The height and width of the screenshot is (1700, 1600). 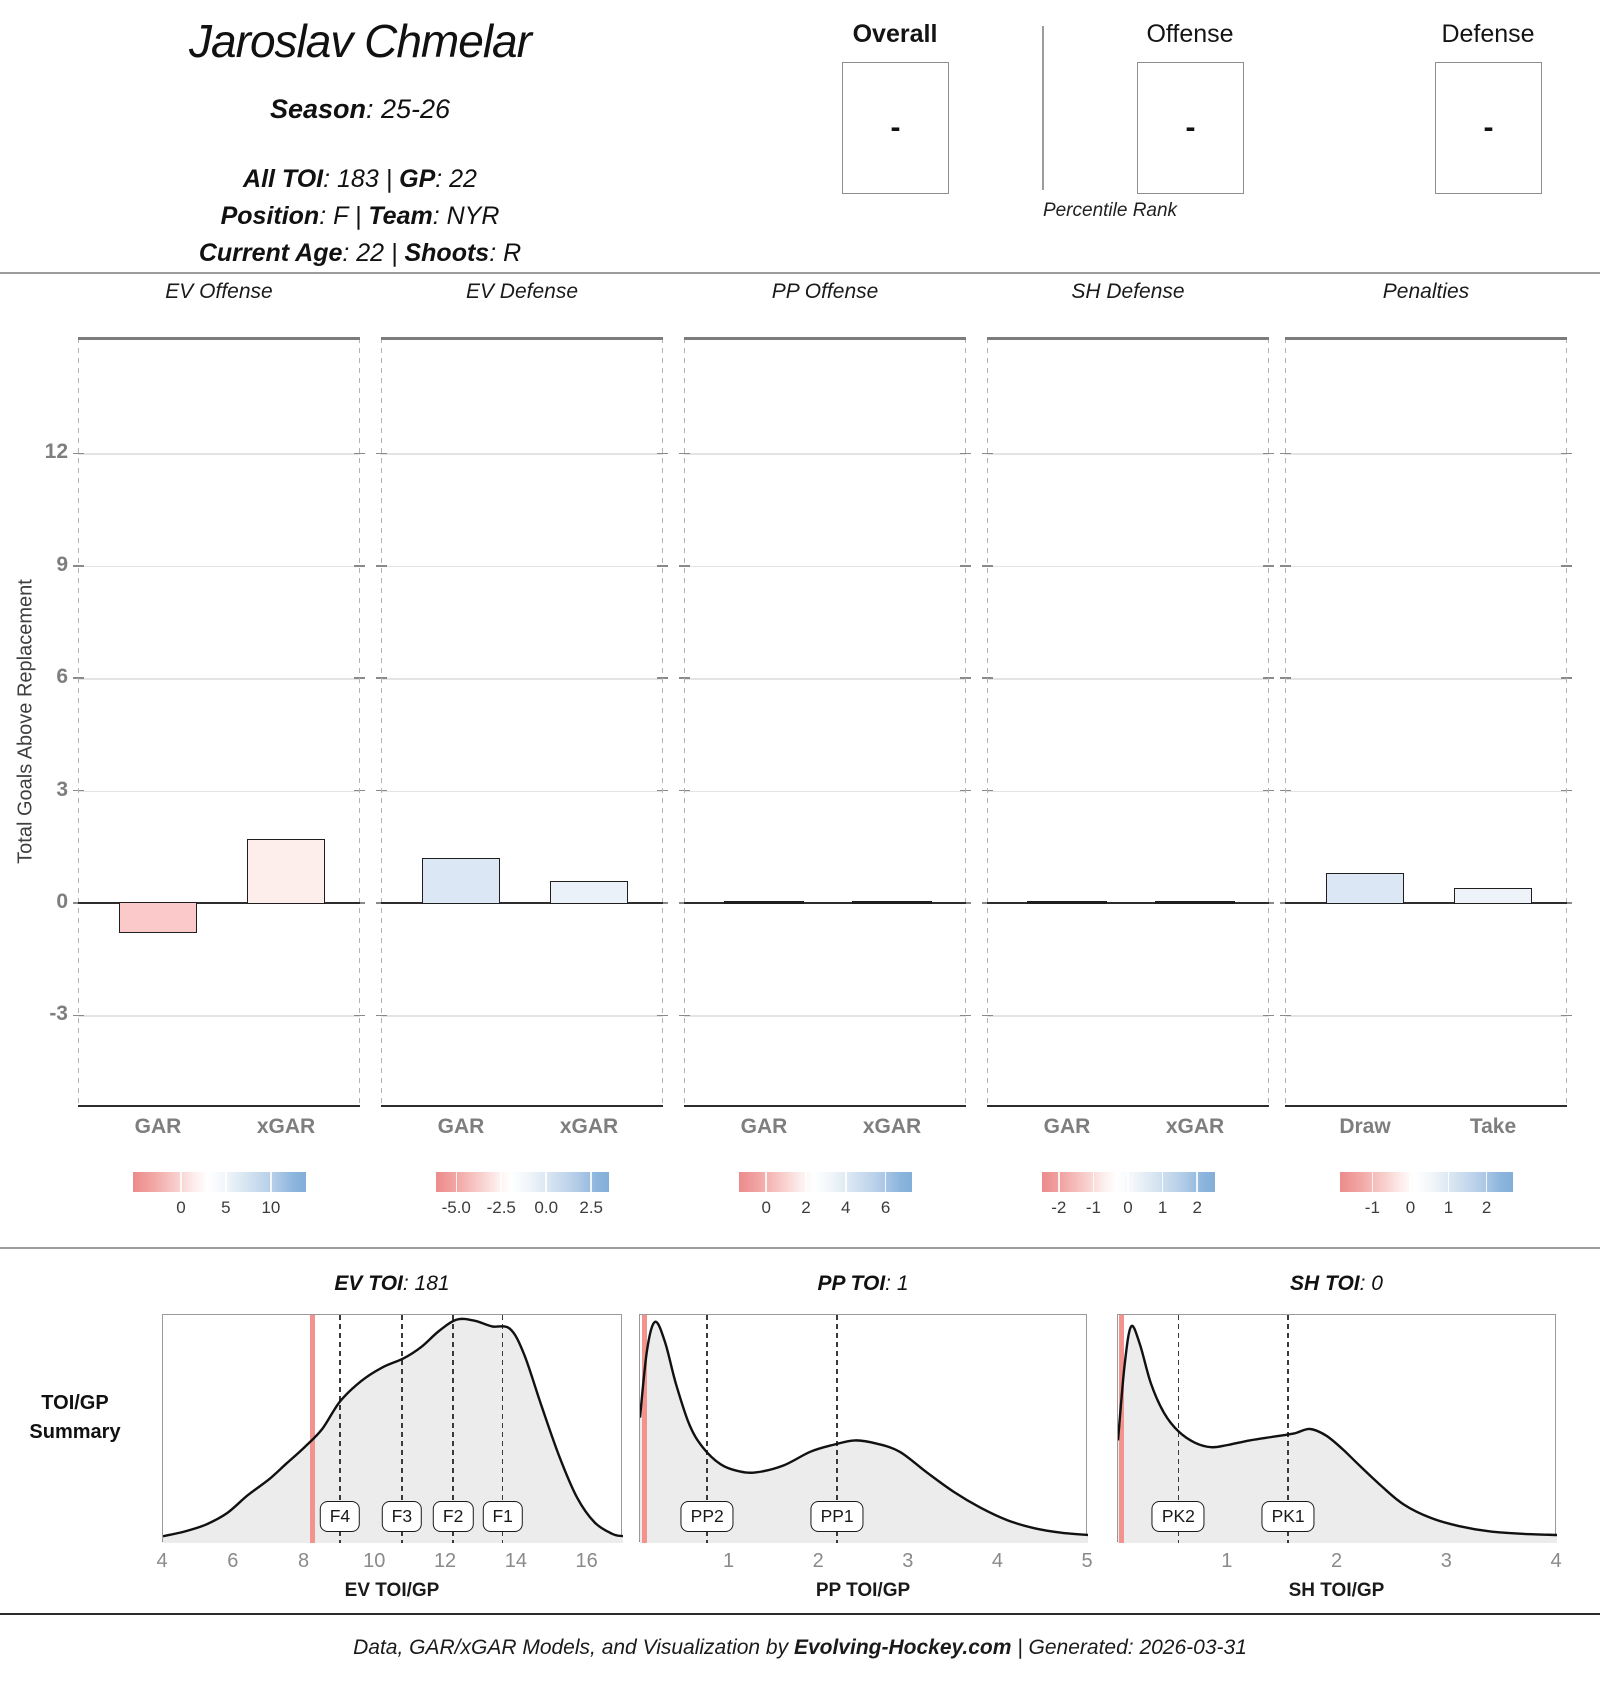 What do you see at coordinates (303, 1561) in the screenshot?
I see `x-tick-label-ev-toi-8: 8` at bounding box center [303, 1561].